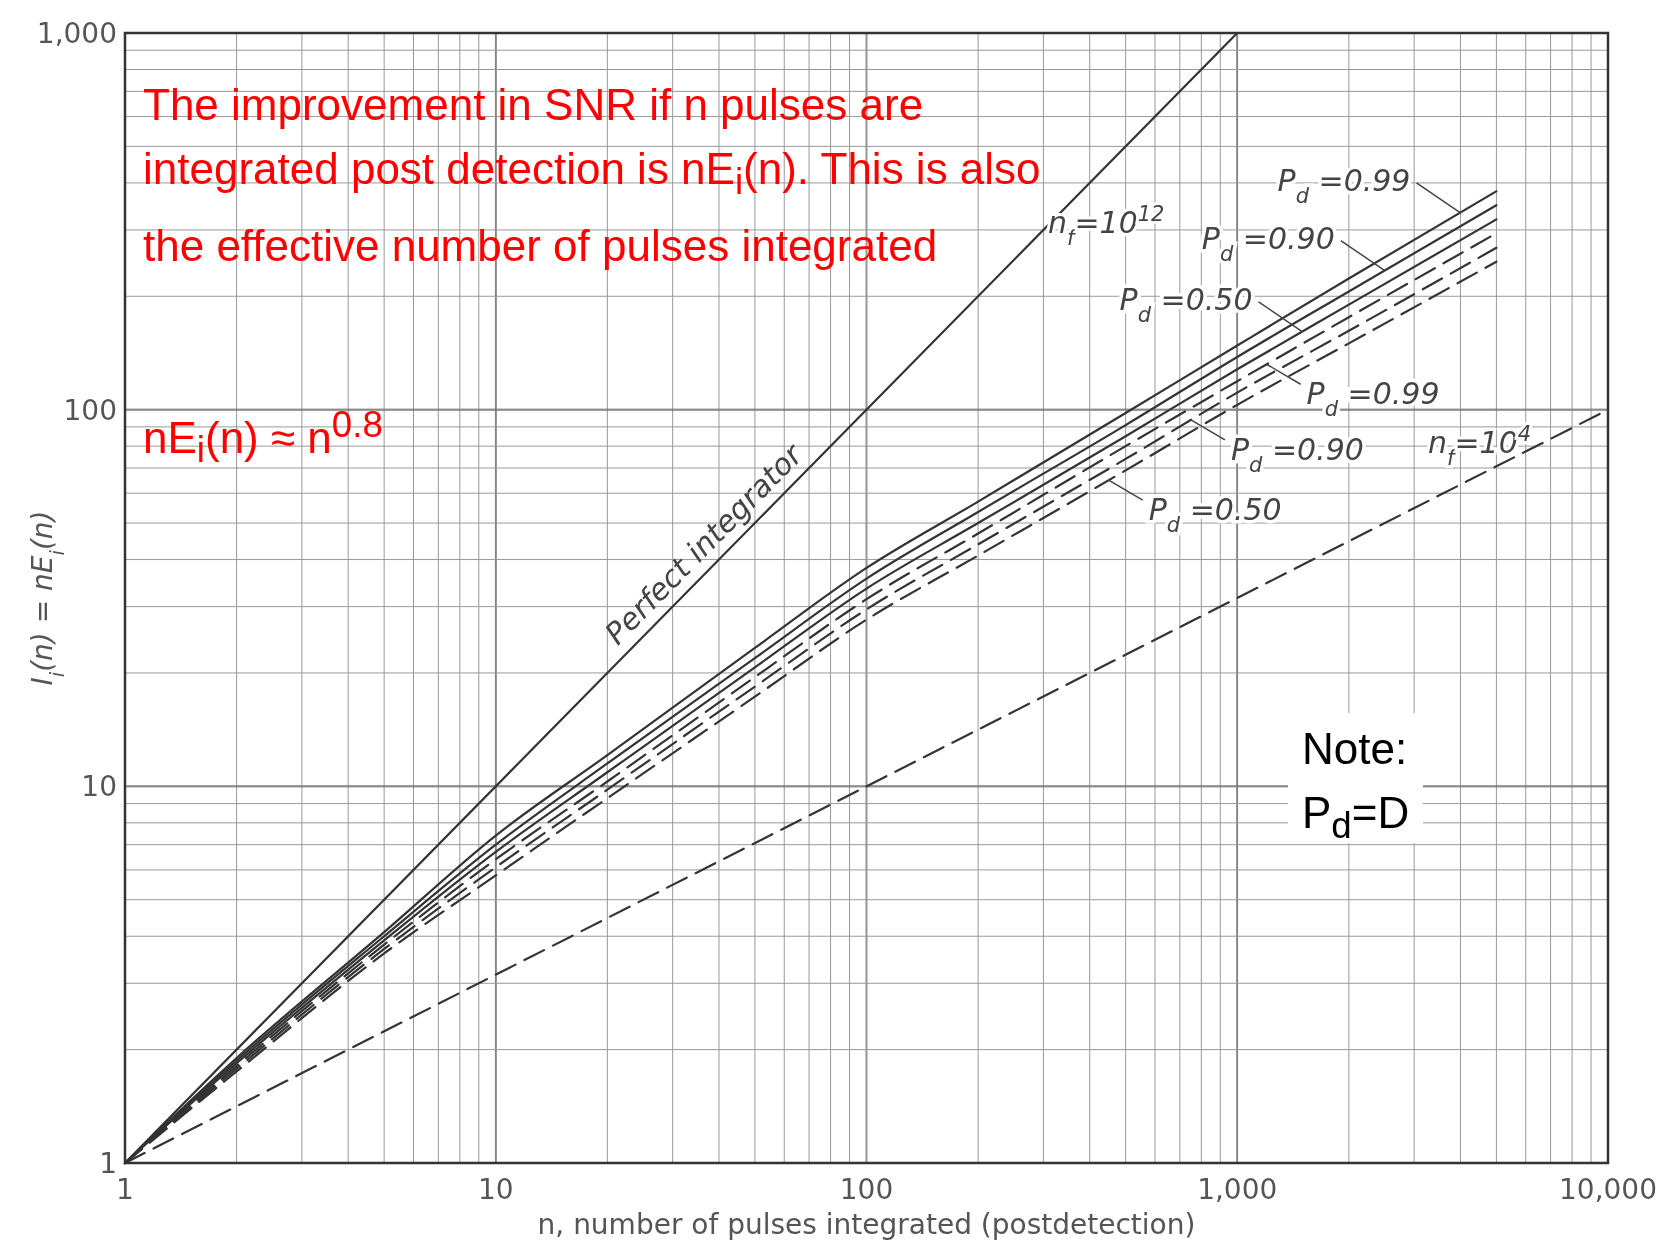 This screenshot has height=1254, width=1667. I want to click on y-tick-label: 10, so click(99, 787).